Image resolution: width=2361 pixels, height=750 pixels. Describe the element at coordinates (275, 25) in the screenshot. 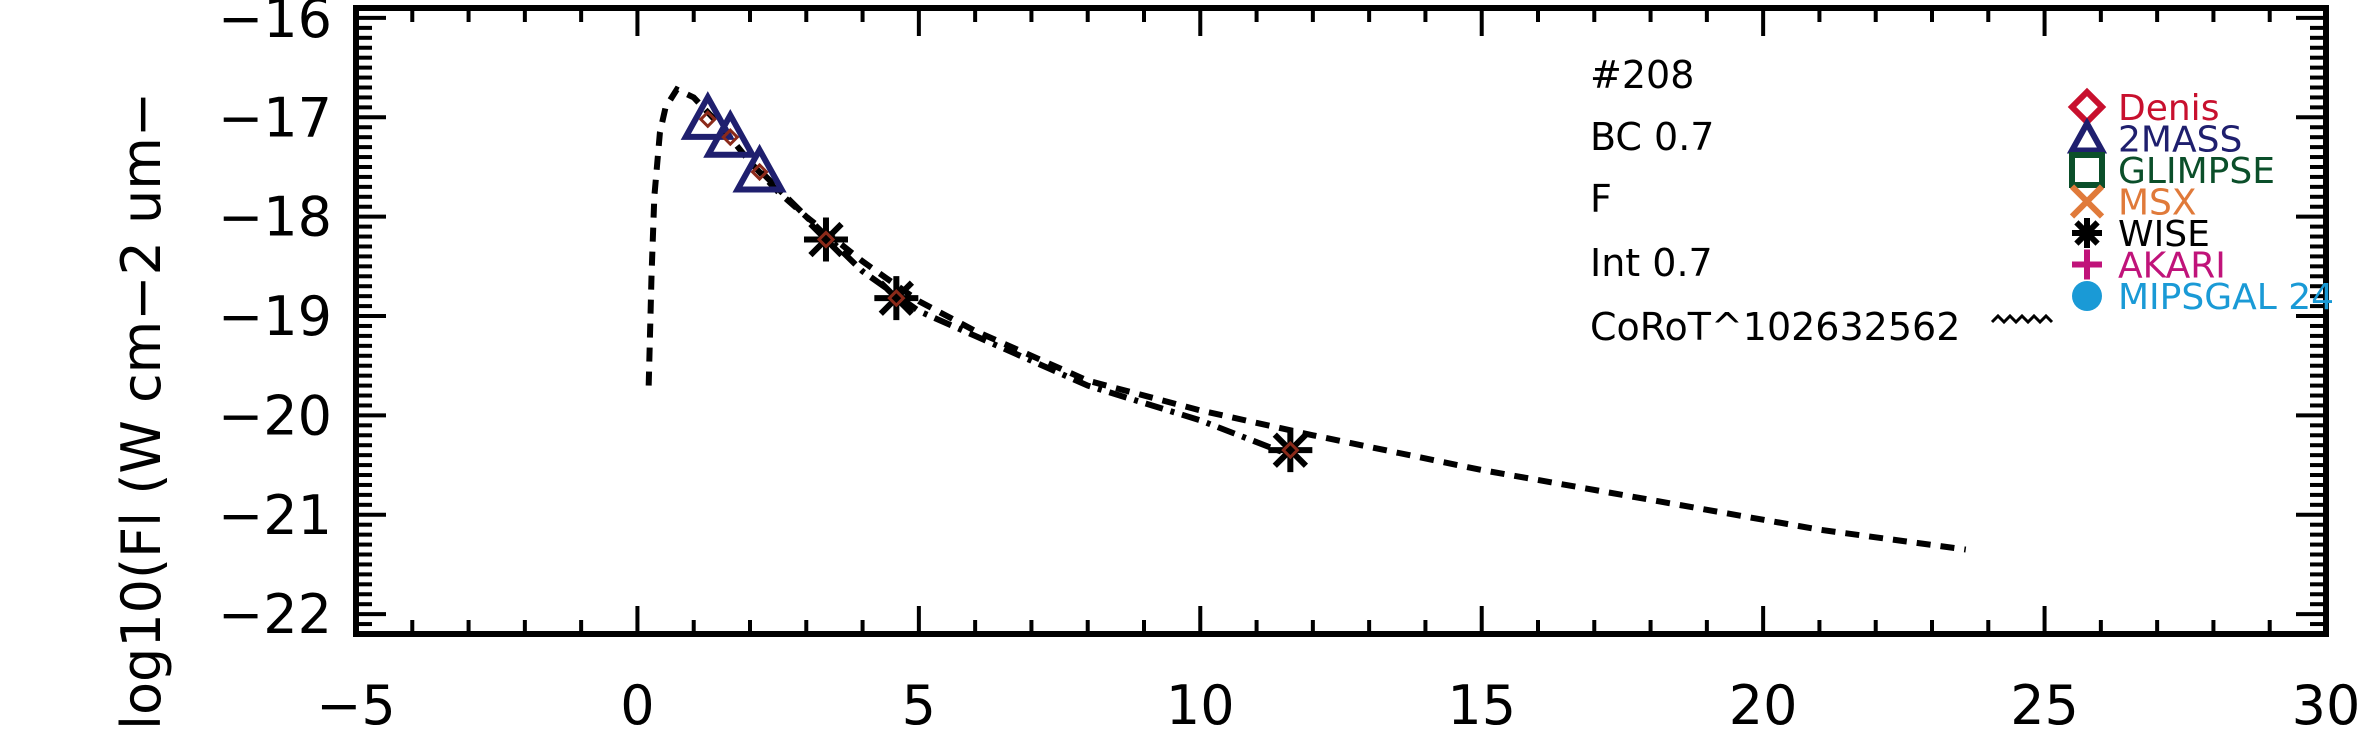

I see `y-tick-label: −16` at that location.